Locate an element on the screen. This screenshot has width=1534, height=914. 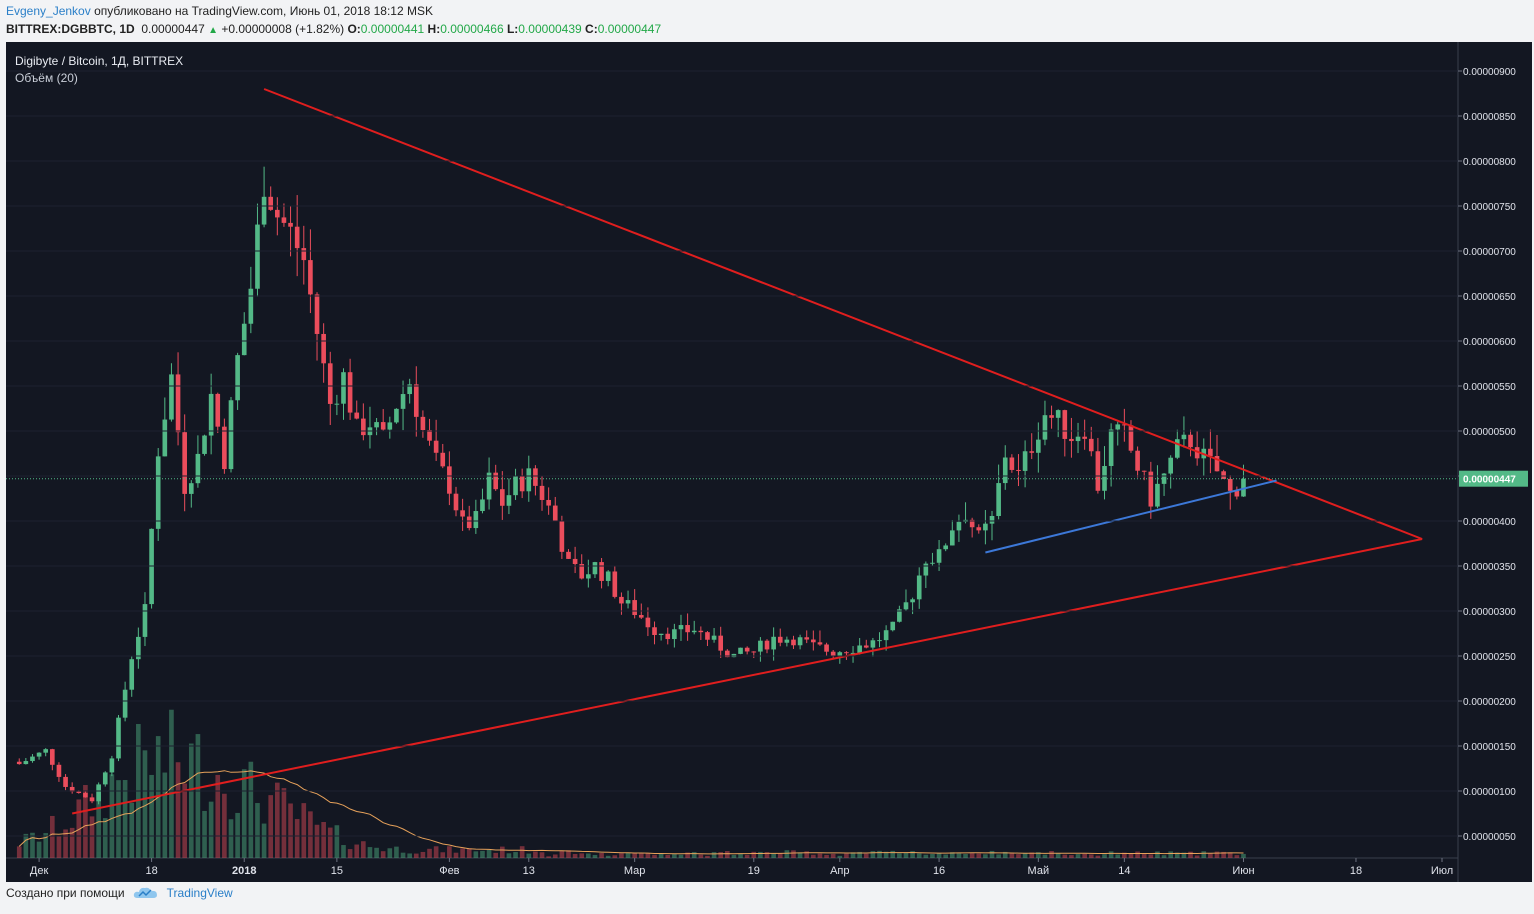
price-tick-label: 0.00000050 is located at coordinates (1489, 837).